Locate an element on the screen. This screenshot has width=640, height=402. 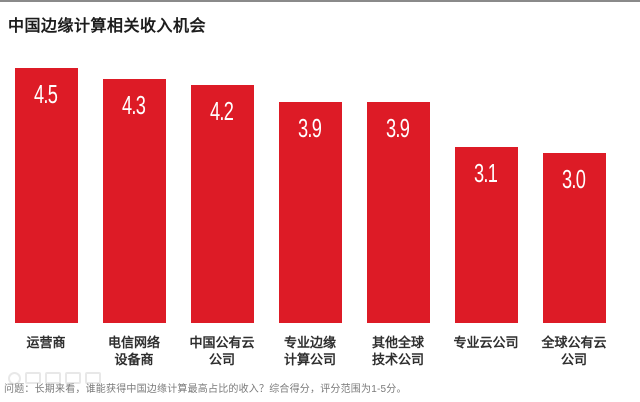
bar-column: 3.1 is located at coordinates (486, 182).